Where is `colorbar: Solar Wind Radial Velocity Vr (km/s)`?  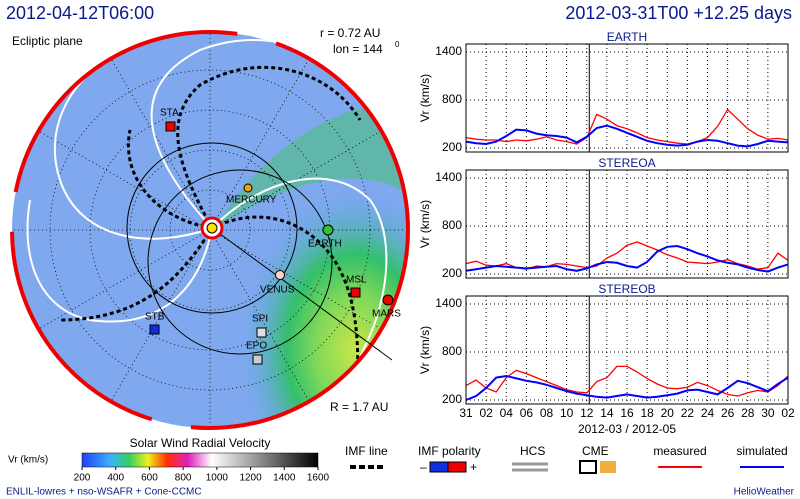 colorbar: Solar Wind Radial Velocity Vr (km/s) is located at coordinates (163, 452).